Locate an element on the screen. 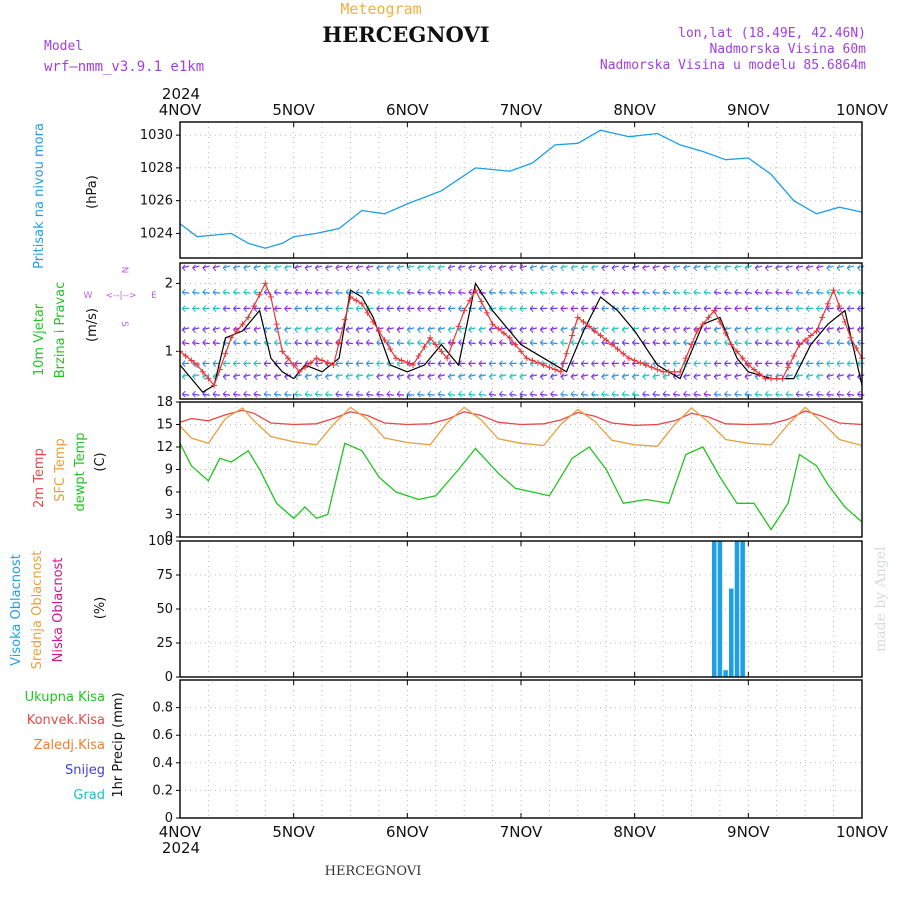 Image resolution: width=900 pixels, height=900 pixels. model-altitude: Nadmorska Visina u modelu 85.6864m is located at coordinates (733, 65).